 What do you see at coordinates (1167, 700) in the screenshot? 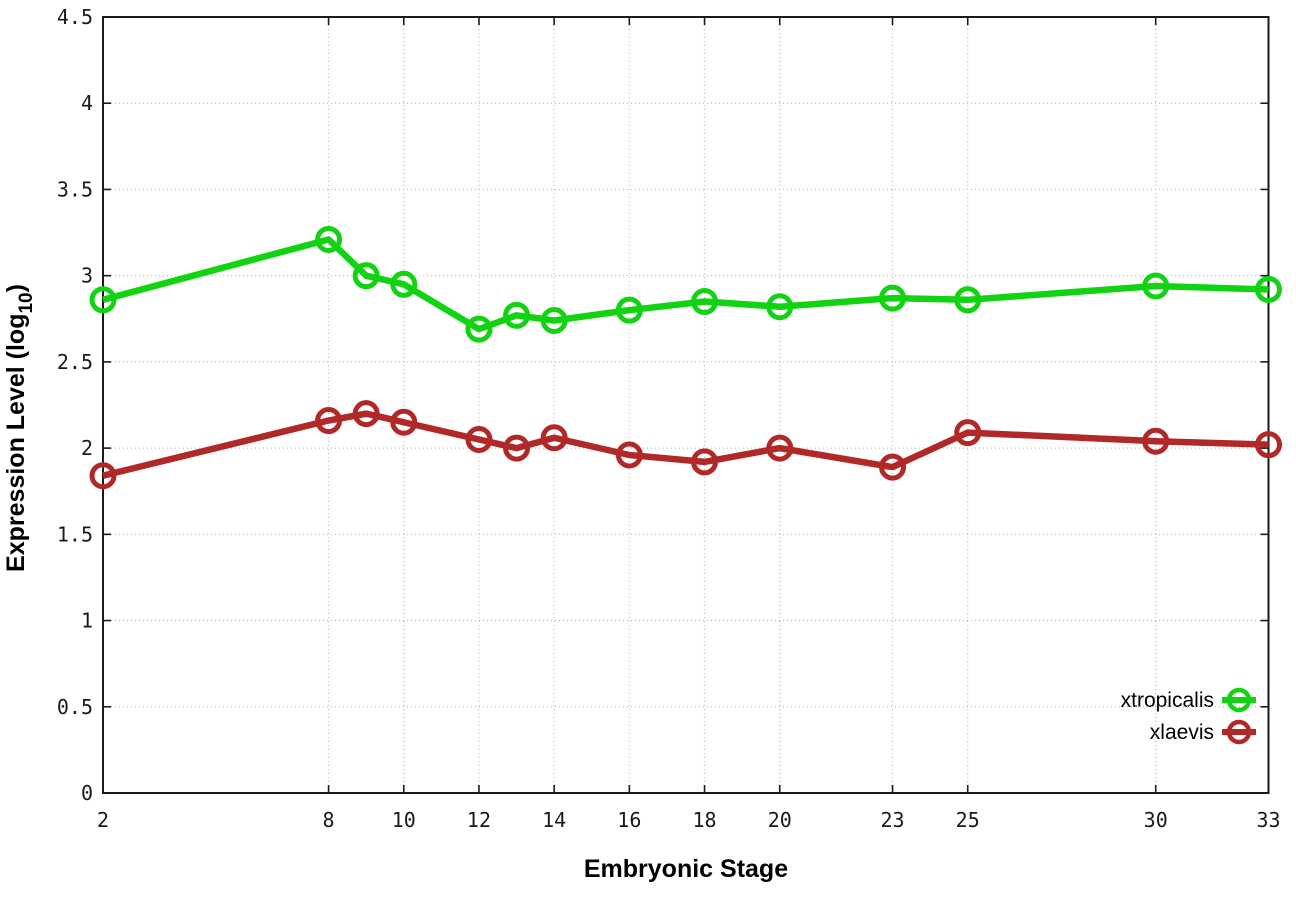
I see `legend-label-xtropicalis: xtropicalis` at bounding box center [1167, 700].